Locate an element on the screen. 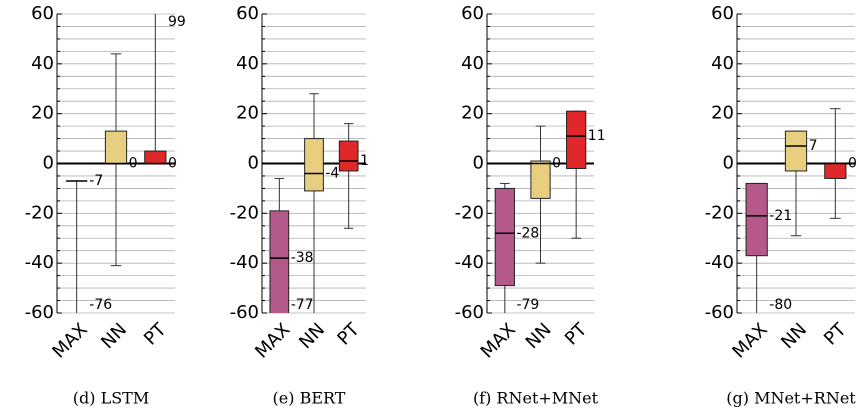 The height and width of the screenshot is (415, 857). value-label: -4 is located at coordinates (332, 173).